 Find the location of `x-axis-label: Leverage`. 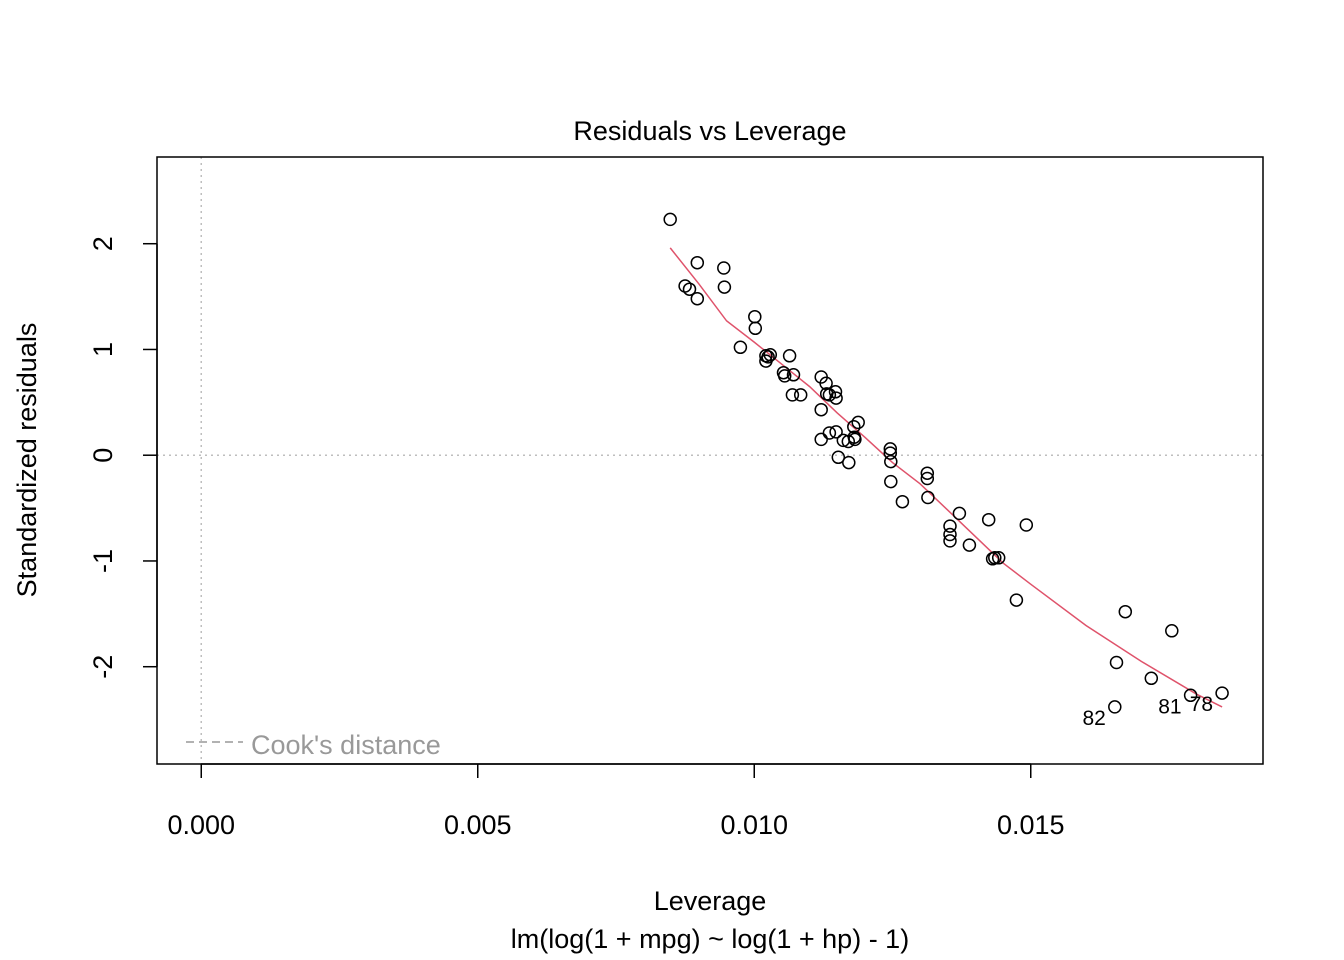

x-axis-label: Leverage is located at coordinates (710, 901).